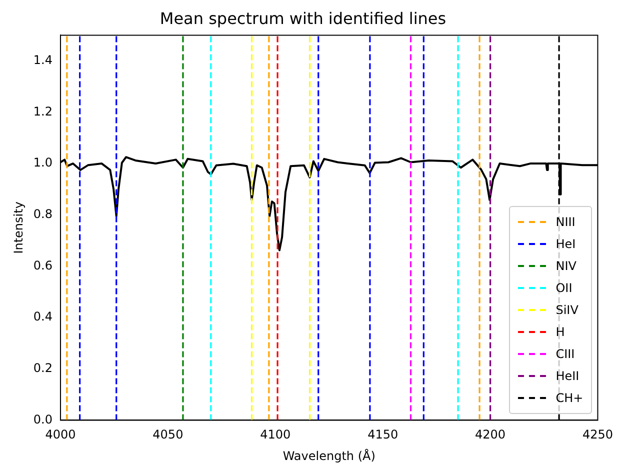  What do you see at coordinates (565, 354) in the screenshot?
I see `legend-label: CIII` at bounding box center [565, 354].